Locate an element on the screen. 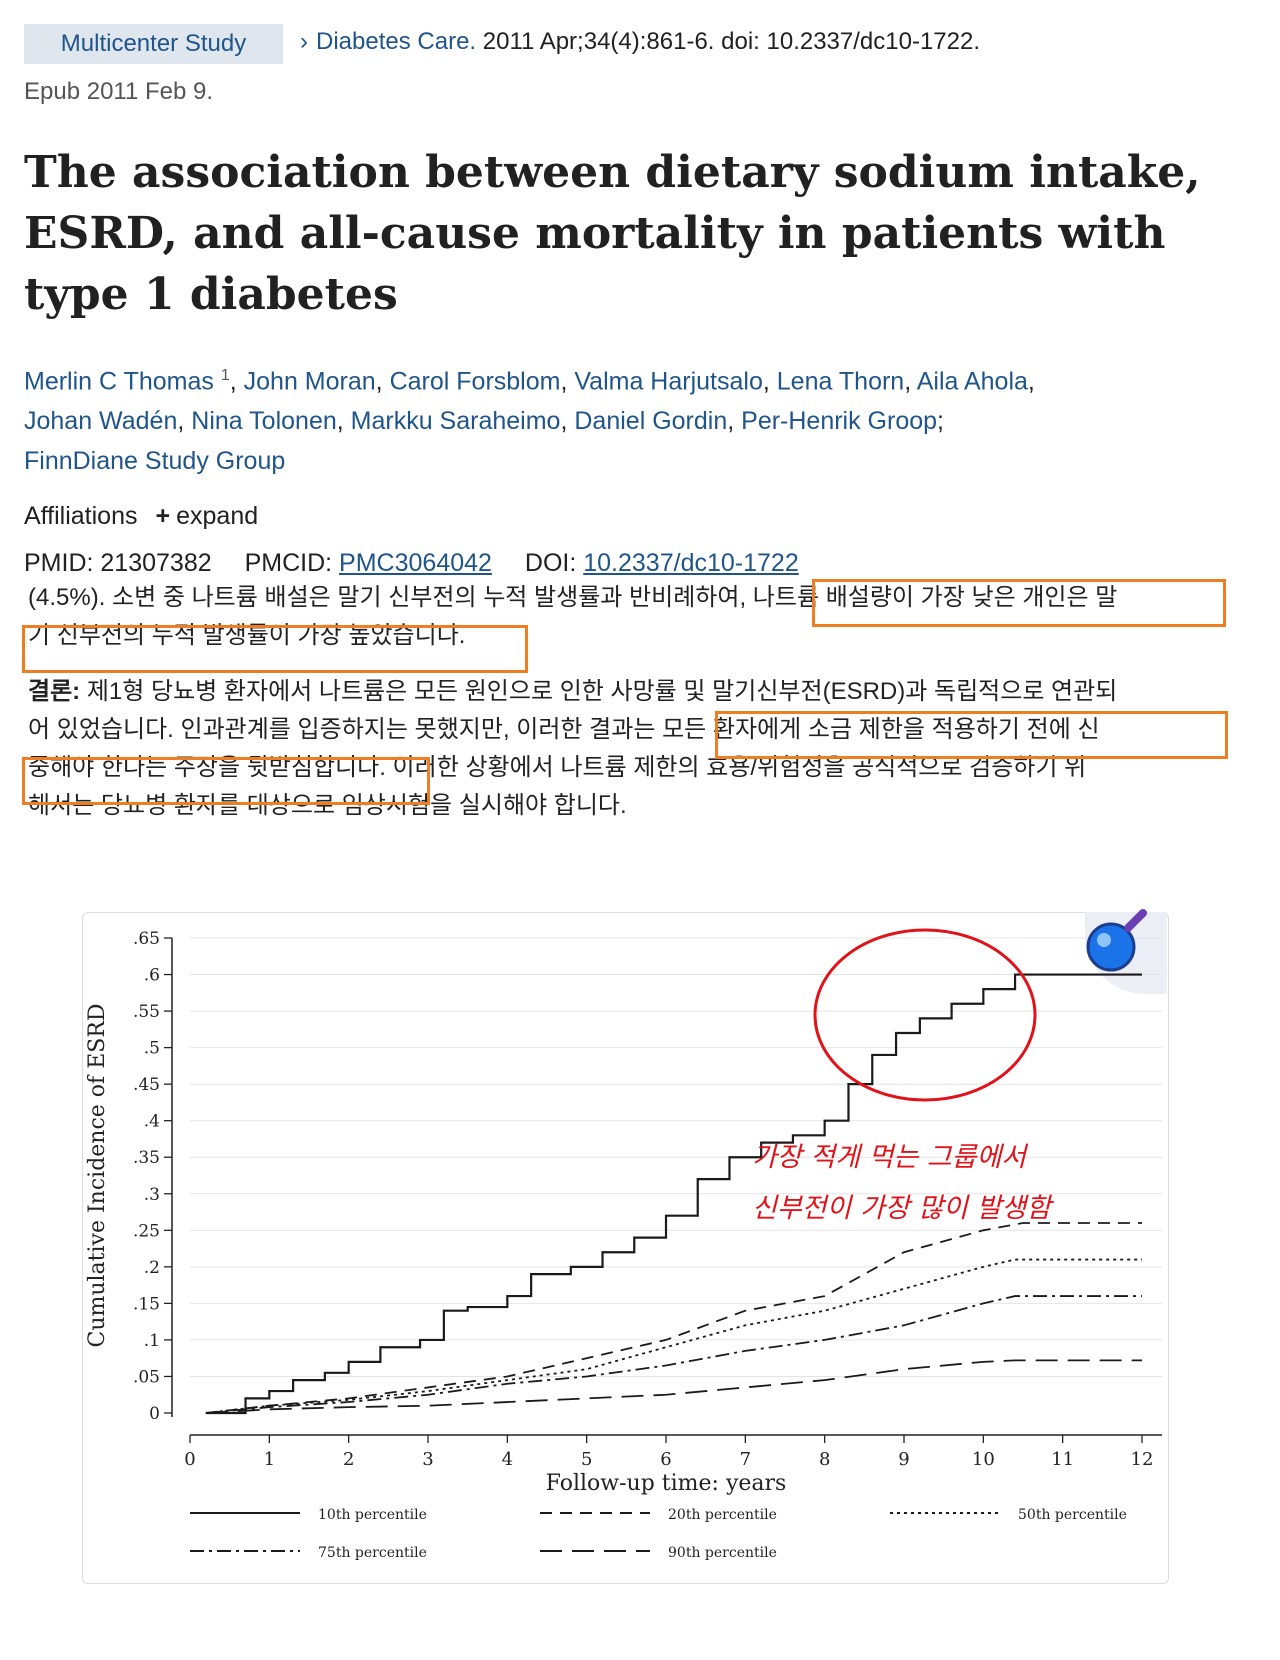 The height and width of the screenshot is (1660, 1280). annotation-text-line2: 신부전이 가장 많이 발생함 is located at coordinates (903, 1208).